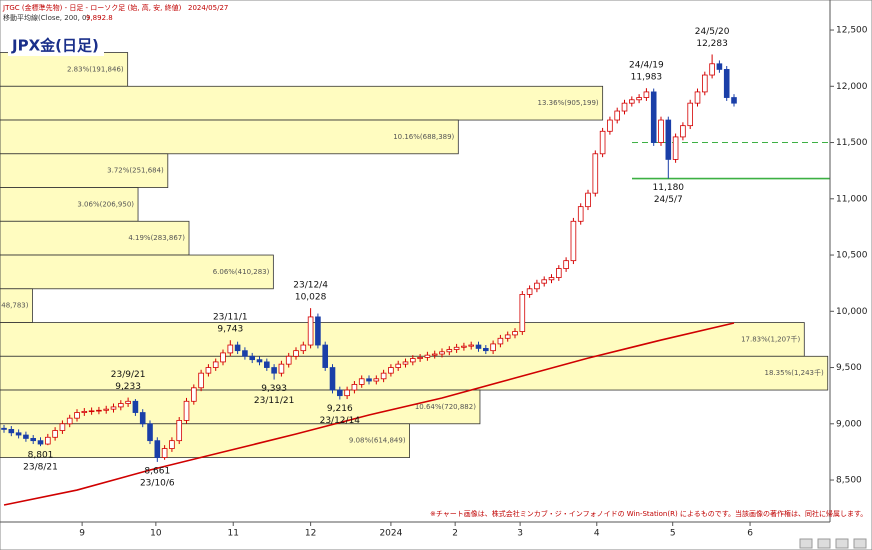  Describe the element at coordinates (310, 534) in the screenshot. I see `x-tick-label: 12` at that location.